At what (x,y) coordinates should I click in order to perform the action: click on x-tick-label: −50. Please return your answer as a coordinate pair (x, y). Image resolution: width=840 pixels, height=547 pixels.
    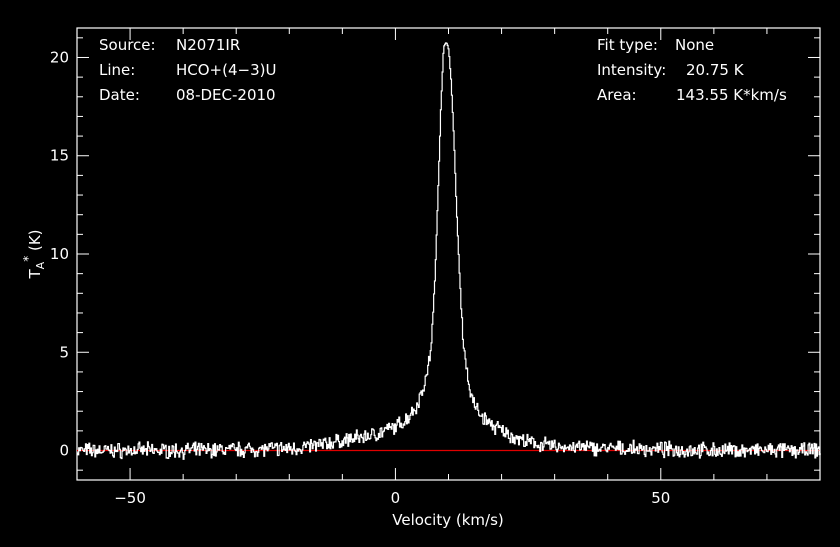
    Looking at the image, I should click on (130, 498).